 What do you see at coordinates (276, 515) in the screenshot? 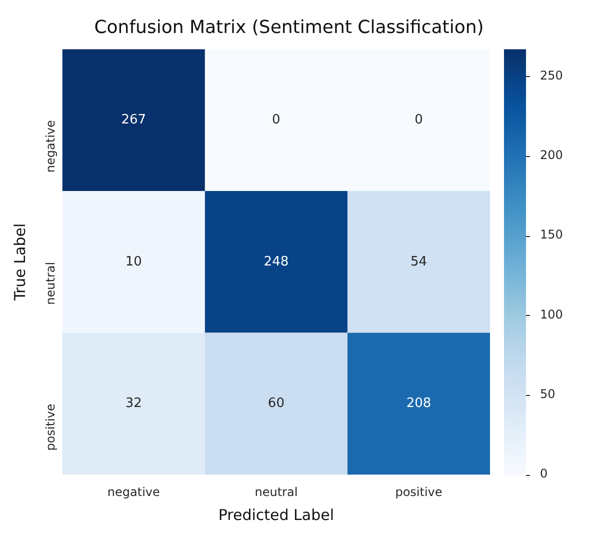
I see `x-axis-title: Predicted Label` at bounding box center [276, 515].